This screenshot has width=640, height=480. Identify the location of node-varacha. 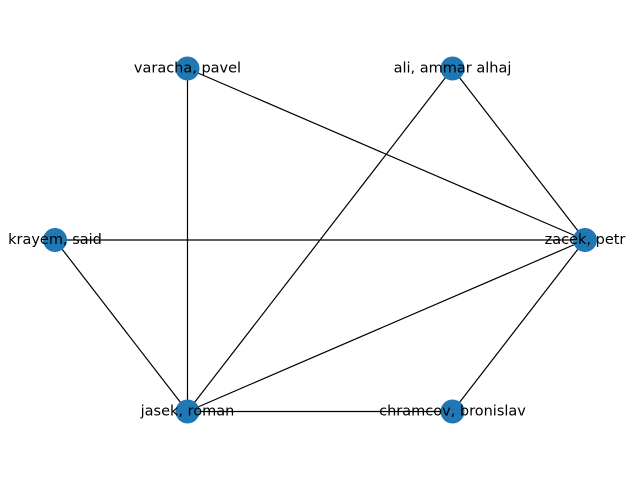
(187, 68).